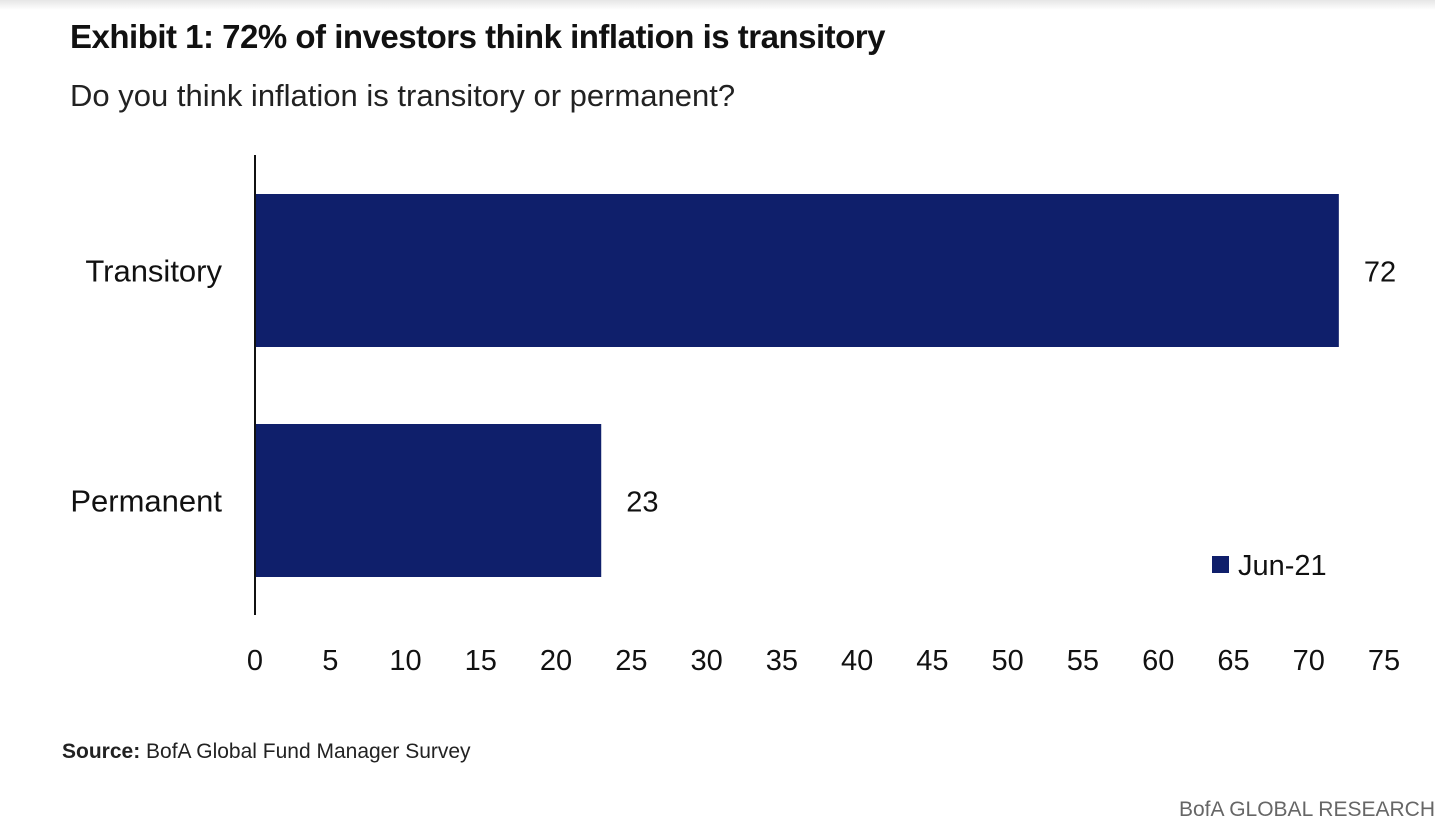 The height and width of the screenshot is (837, 1435). Describe the element at coordinates (717, 5) in the screenshot. I see `top-shade` at that location.